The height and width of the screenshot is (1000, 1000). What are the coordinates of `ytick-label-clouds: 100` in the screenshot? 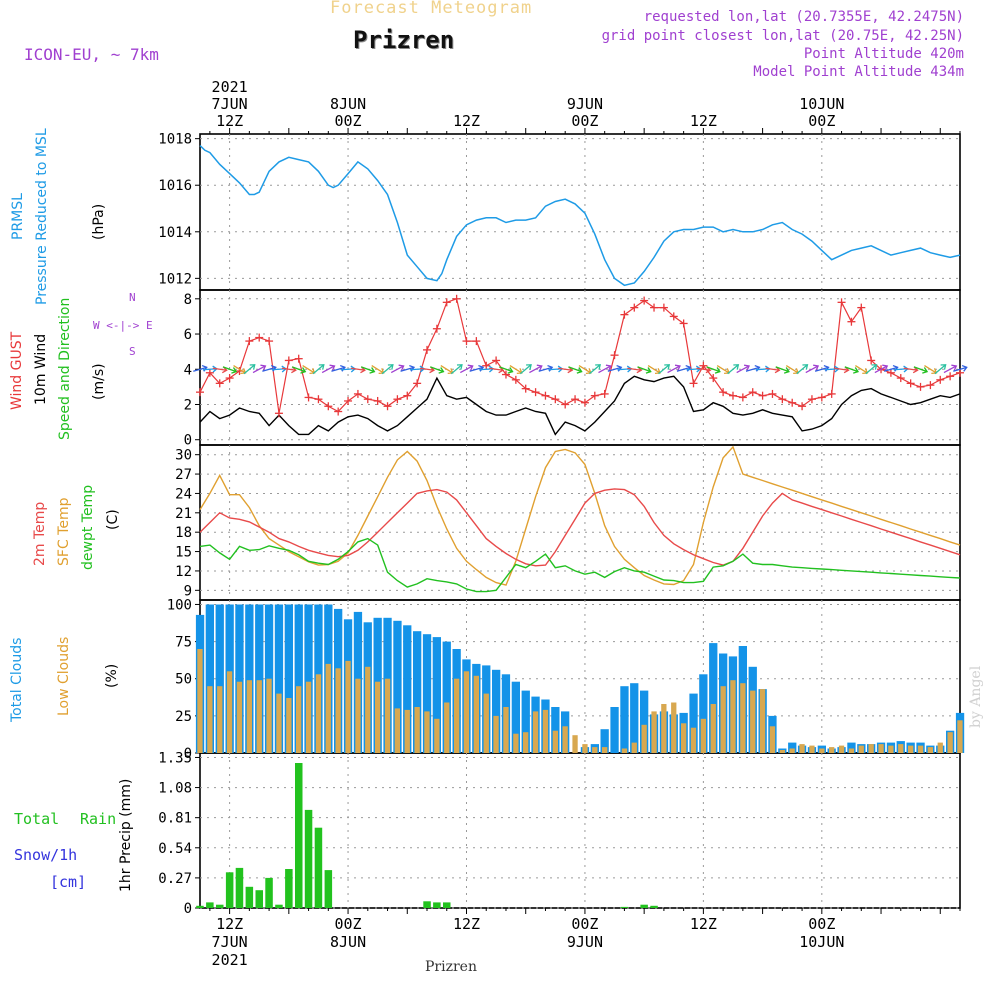 It's located at (179, 605).